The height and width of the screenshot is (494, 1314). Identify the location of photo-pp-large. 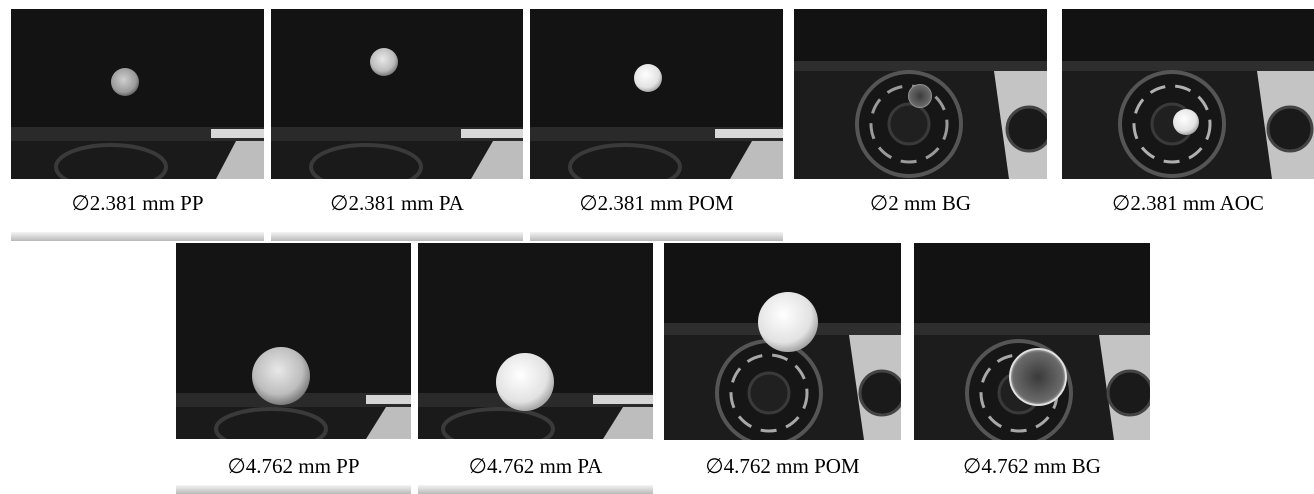
(293, 341).